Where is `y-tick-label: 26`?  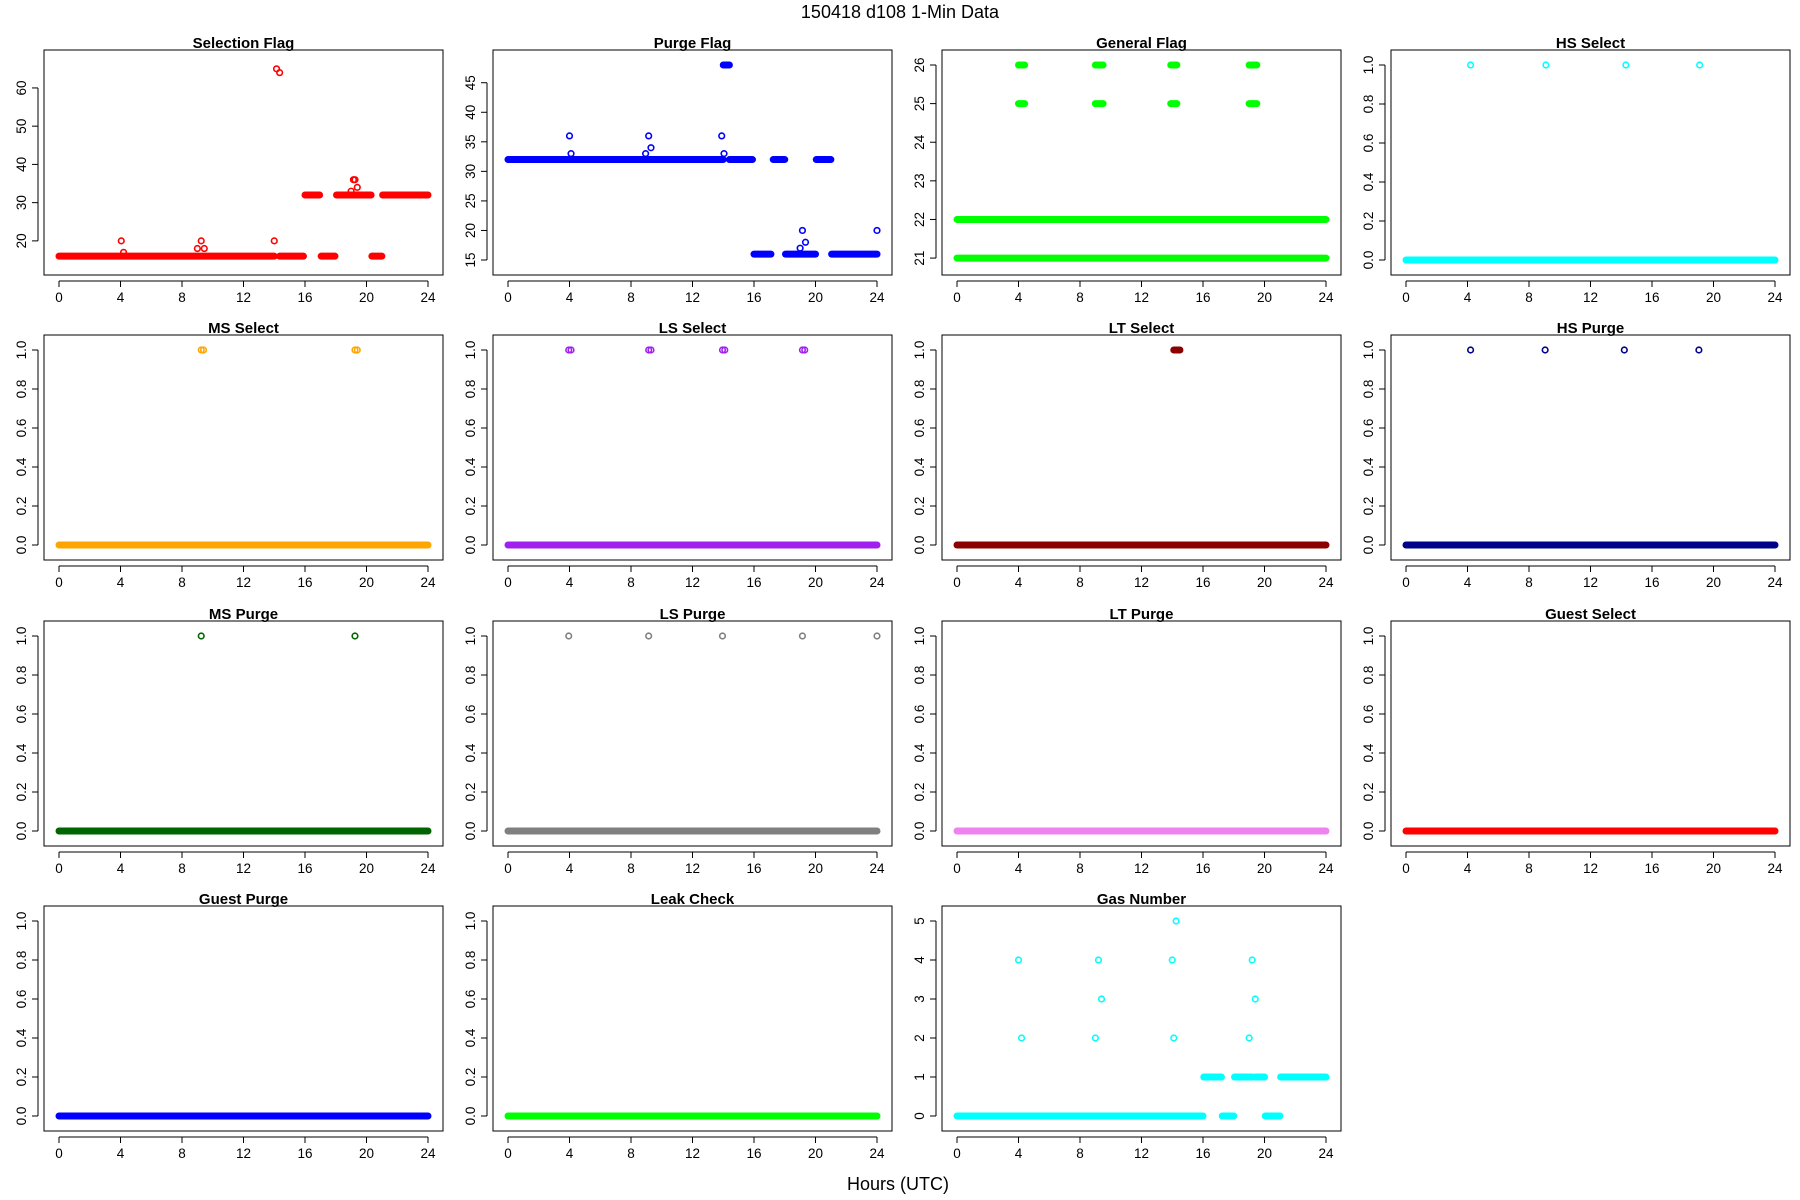 y-tick-label: 26 is located at coordinates (919, 64).